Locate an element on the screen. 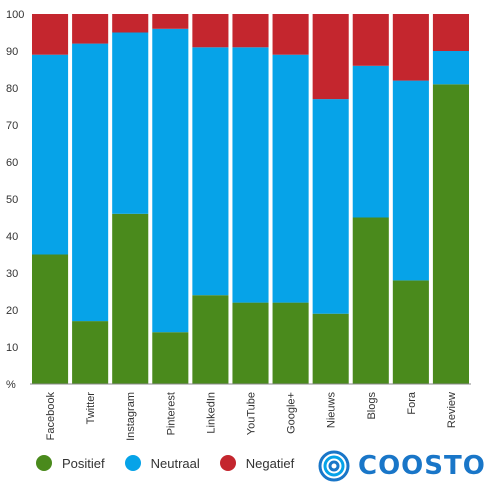  x-category-label: Blogs is located at coordinates (372, 406).